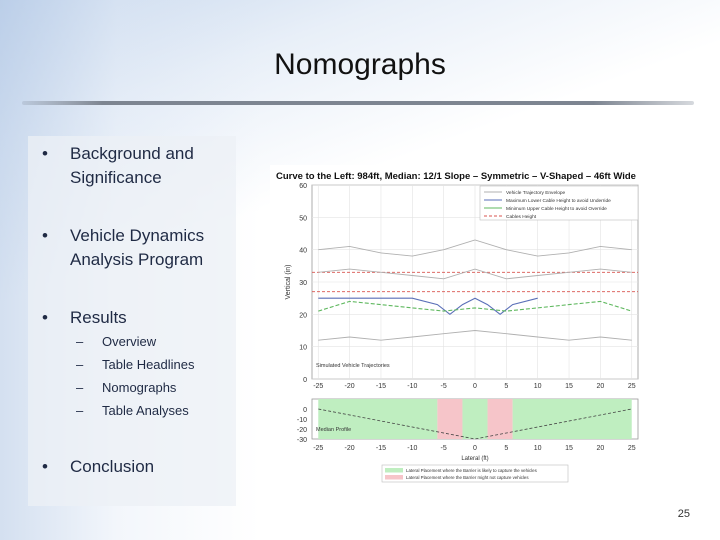 The width and height of the screenshot is (720, 540). What do you see at coordinates (475, 473) in the screenshot?
I see `profile-legend-box` at bounding box center [475, 473].